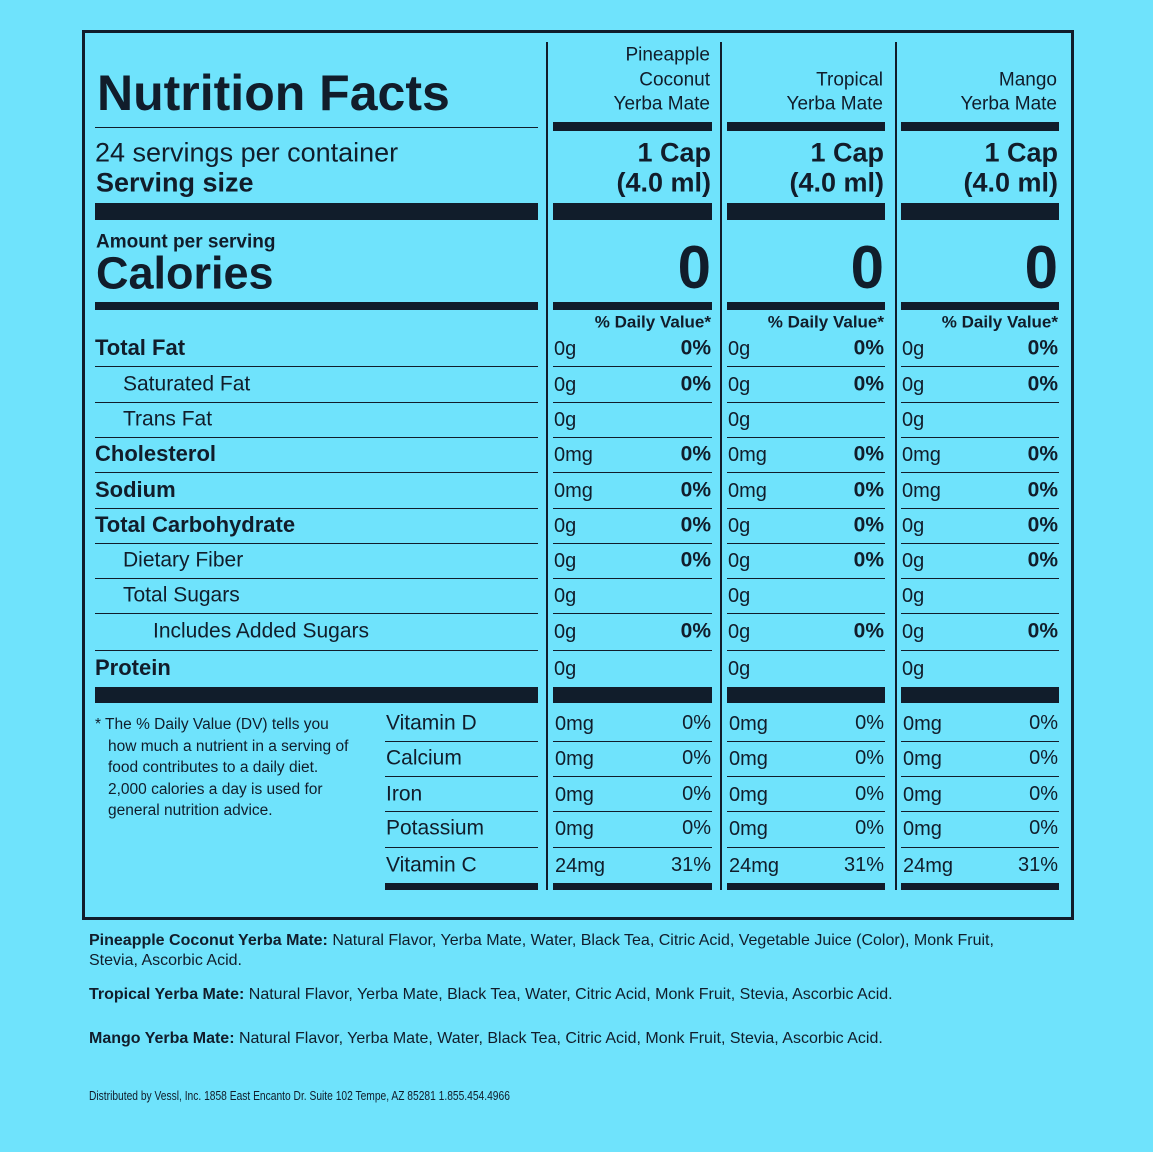 The width and height of the screenshot is (1153, 1152). I want to click on vitamin-daily-value: 31%, so click(1037, 865).